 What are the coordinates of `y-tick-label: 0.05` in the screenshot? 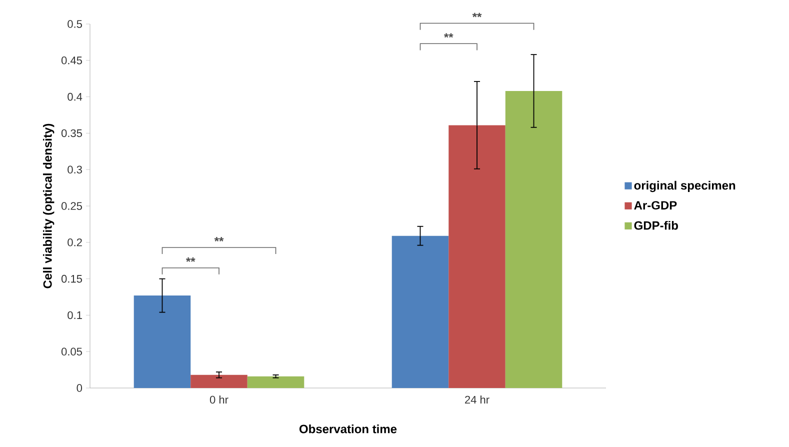 It's located at (71, 352).